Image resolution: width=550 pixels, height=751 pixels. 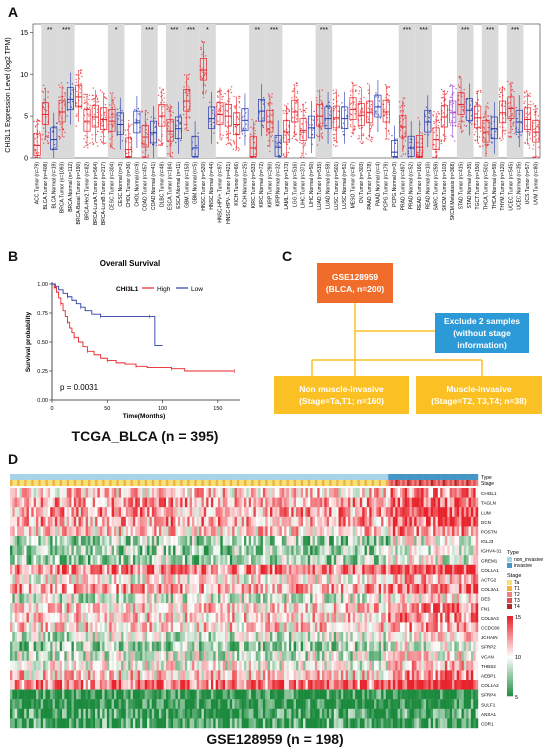 What do you see at coordinates (149, 30) in the screenshot?
I see `significance-label: ***` at bounding box center [149, 30].